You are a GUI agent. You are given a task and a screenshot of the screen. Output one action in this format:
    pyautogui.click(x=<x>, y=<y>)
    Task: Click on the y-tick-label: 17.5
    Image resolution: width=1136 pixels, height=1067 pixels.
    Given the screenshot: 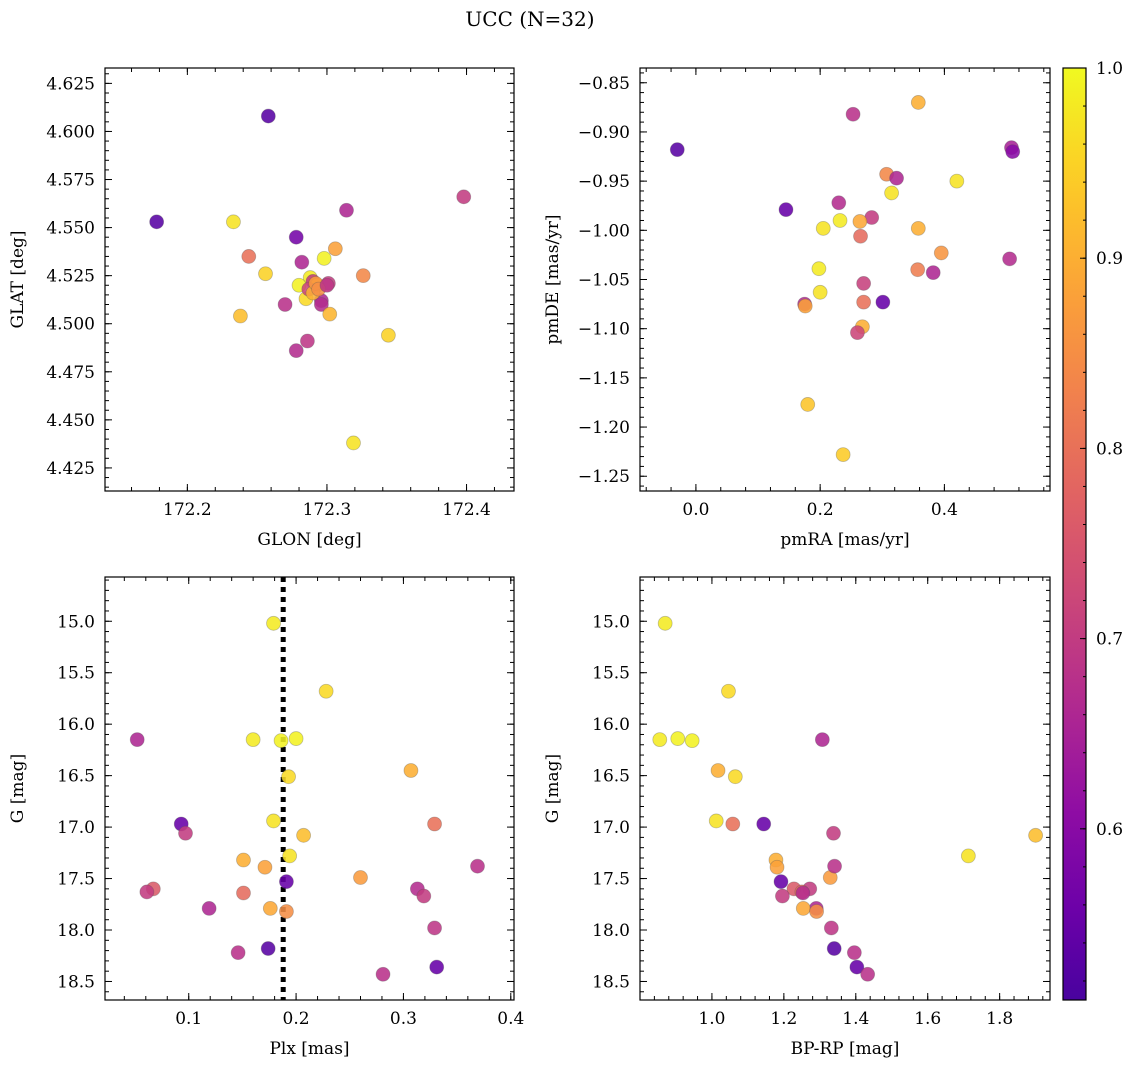 What is the action you would take?
    pyautogui.click(x=611, y=880)
    